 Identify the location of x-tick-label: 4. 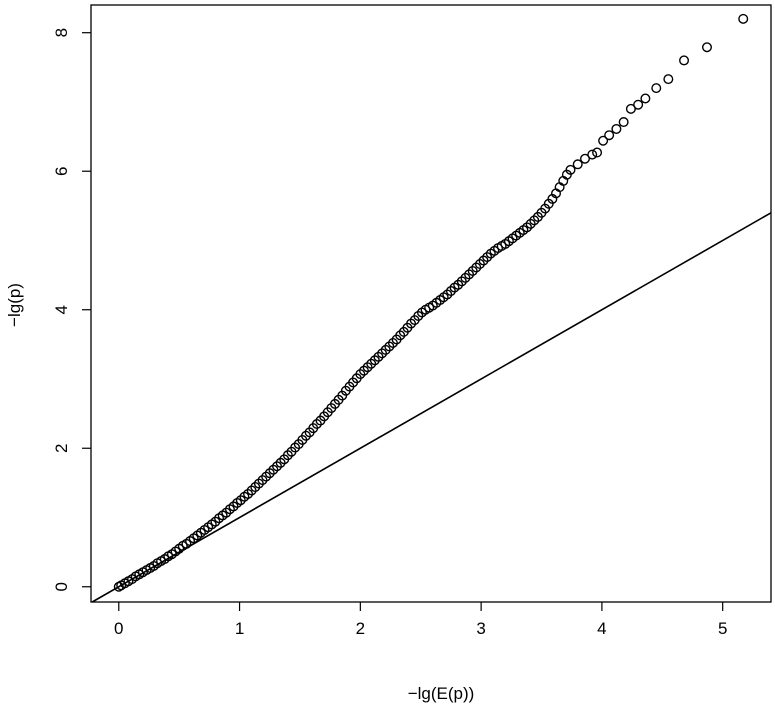
(601, 628).